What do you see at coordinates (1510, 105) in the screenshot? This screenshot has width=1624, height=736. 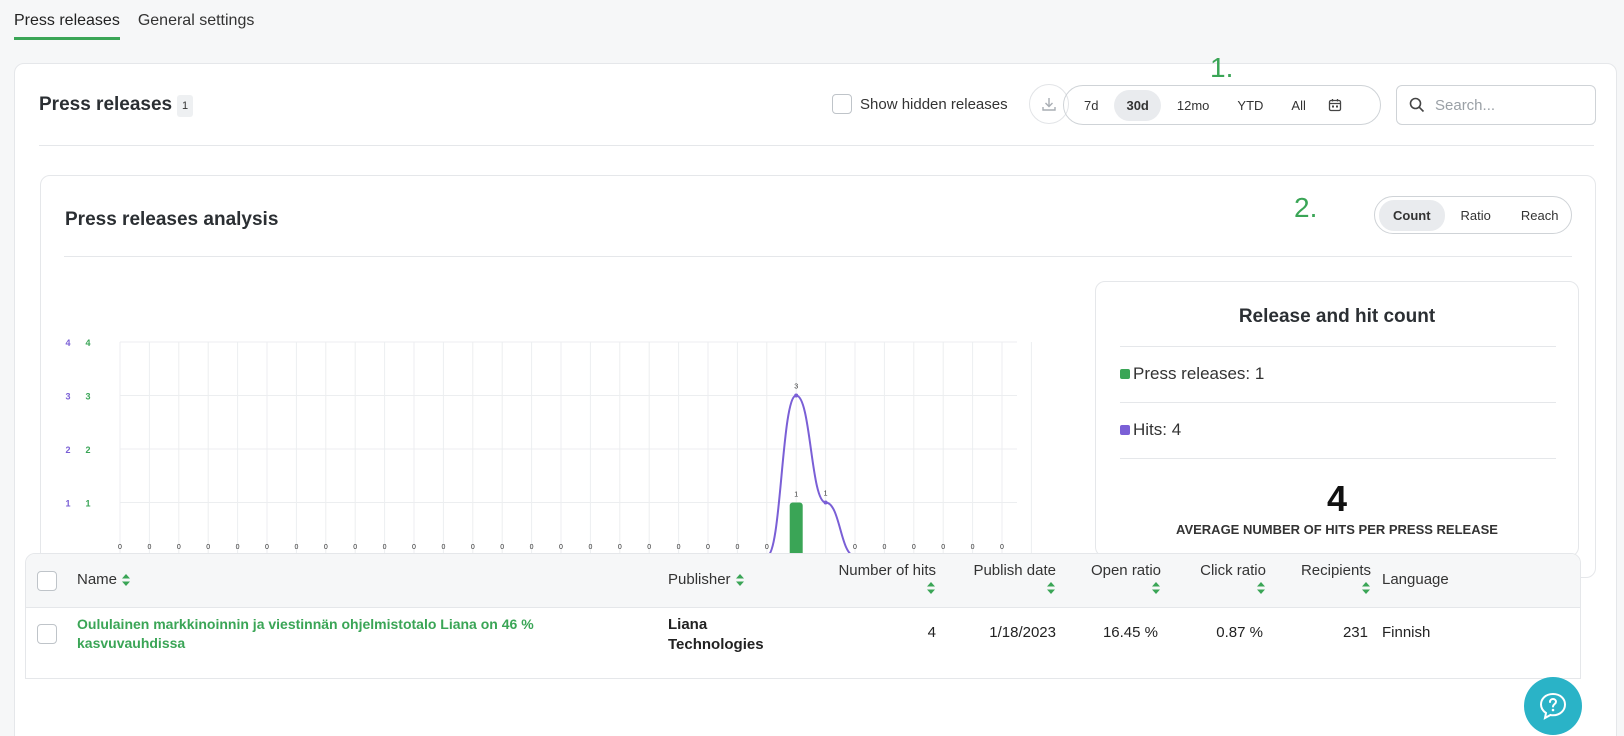 I see `search-input` at bounding box center [1510, 105].